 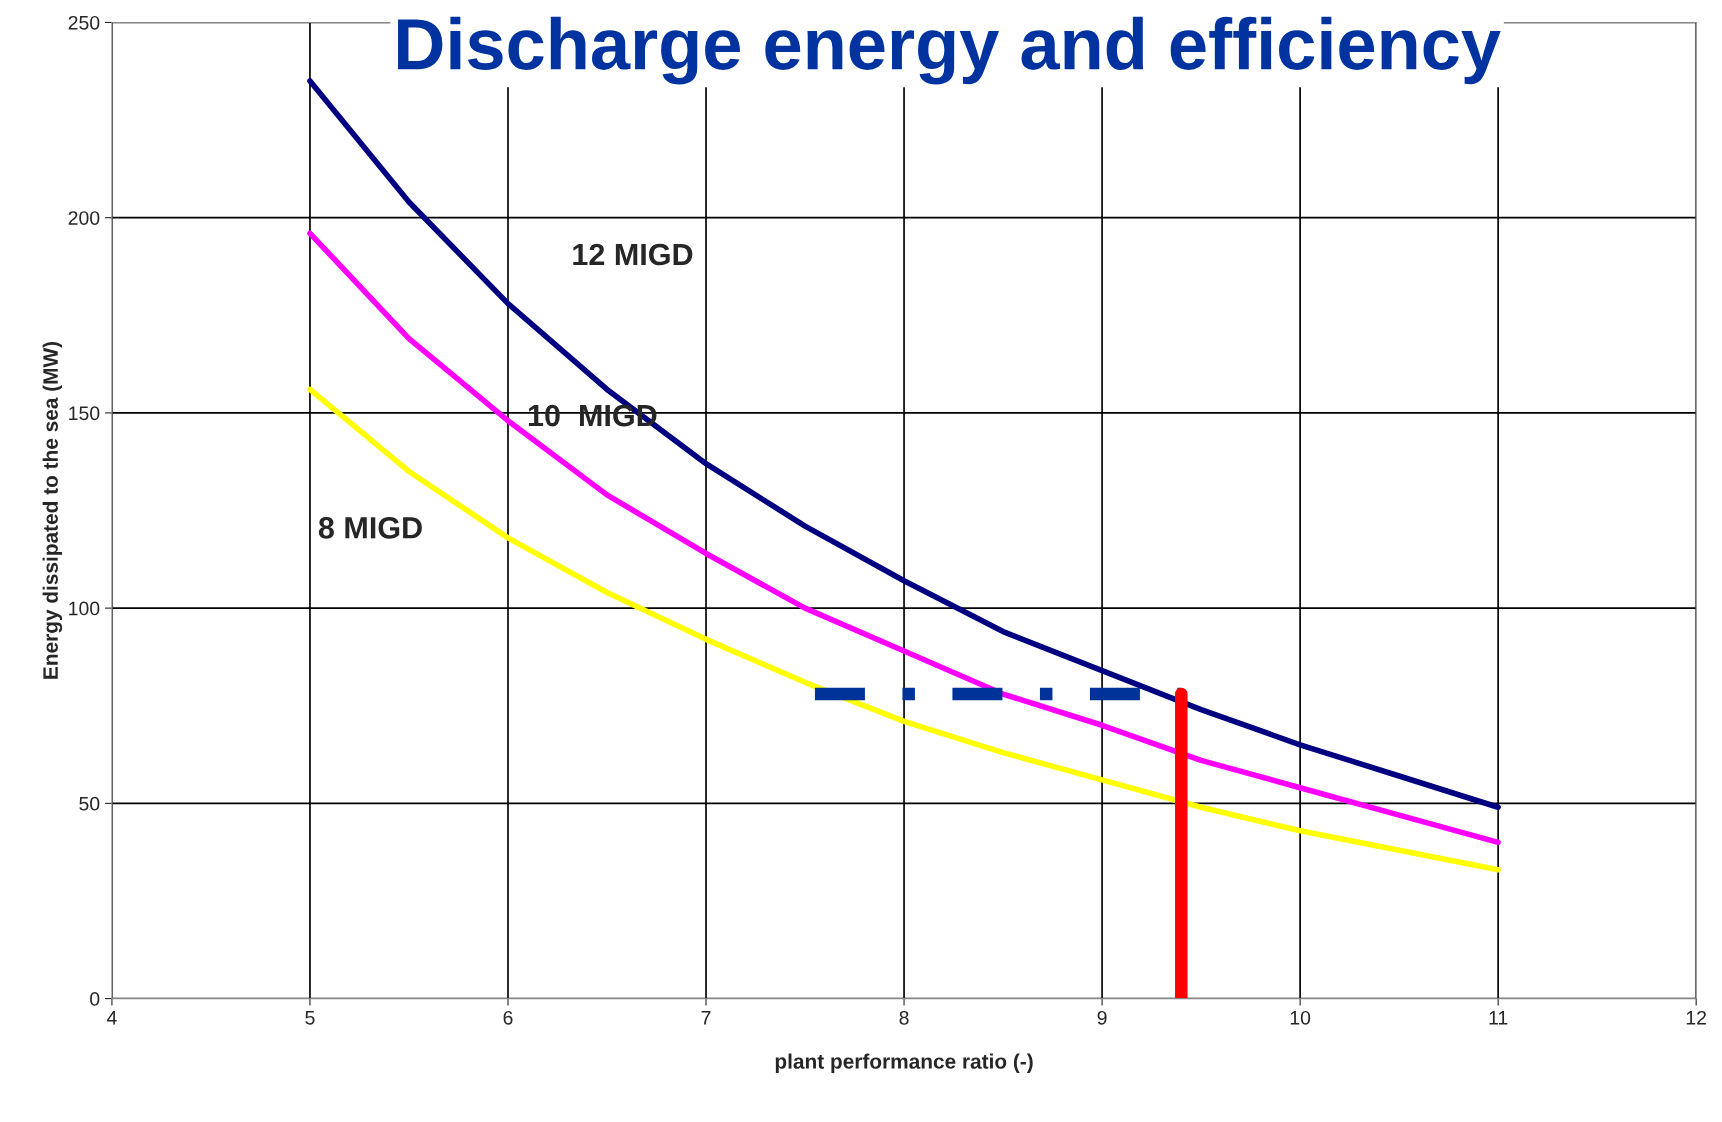 I want to click on x-tick-label: 4, so click(x=111, y=1018).